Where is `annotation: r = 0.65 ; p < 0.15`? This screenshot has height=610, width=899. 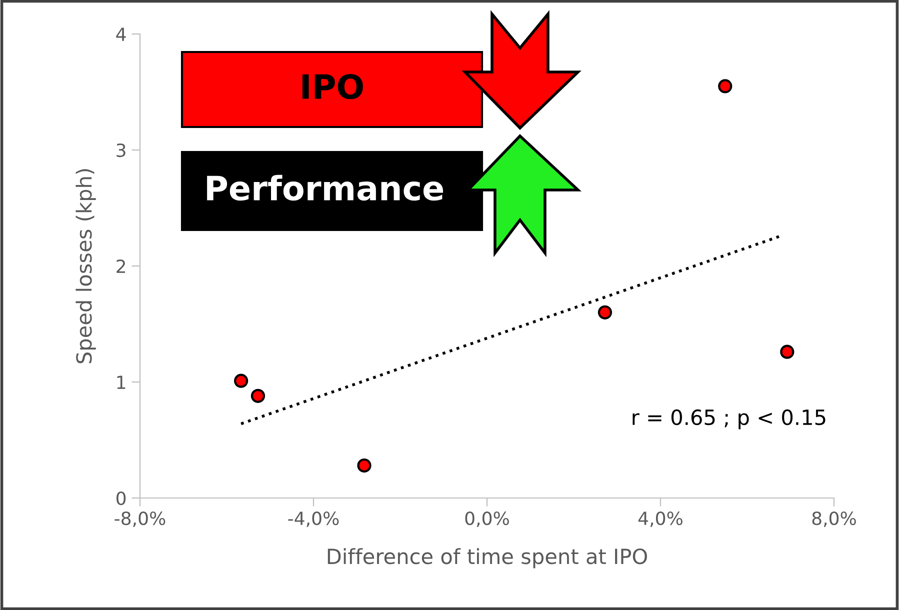
annotation: r = 0.65 ; p < 0.15 is located at coordinates (729, 419).